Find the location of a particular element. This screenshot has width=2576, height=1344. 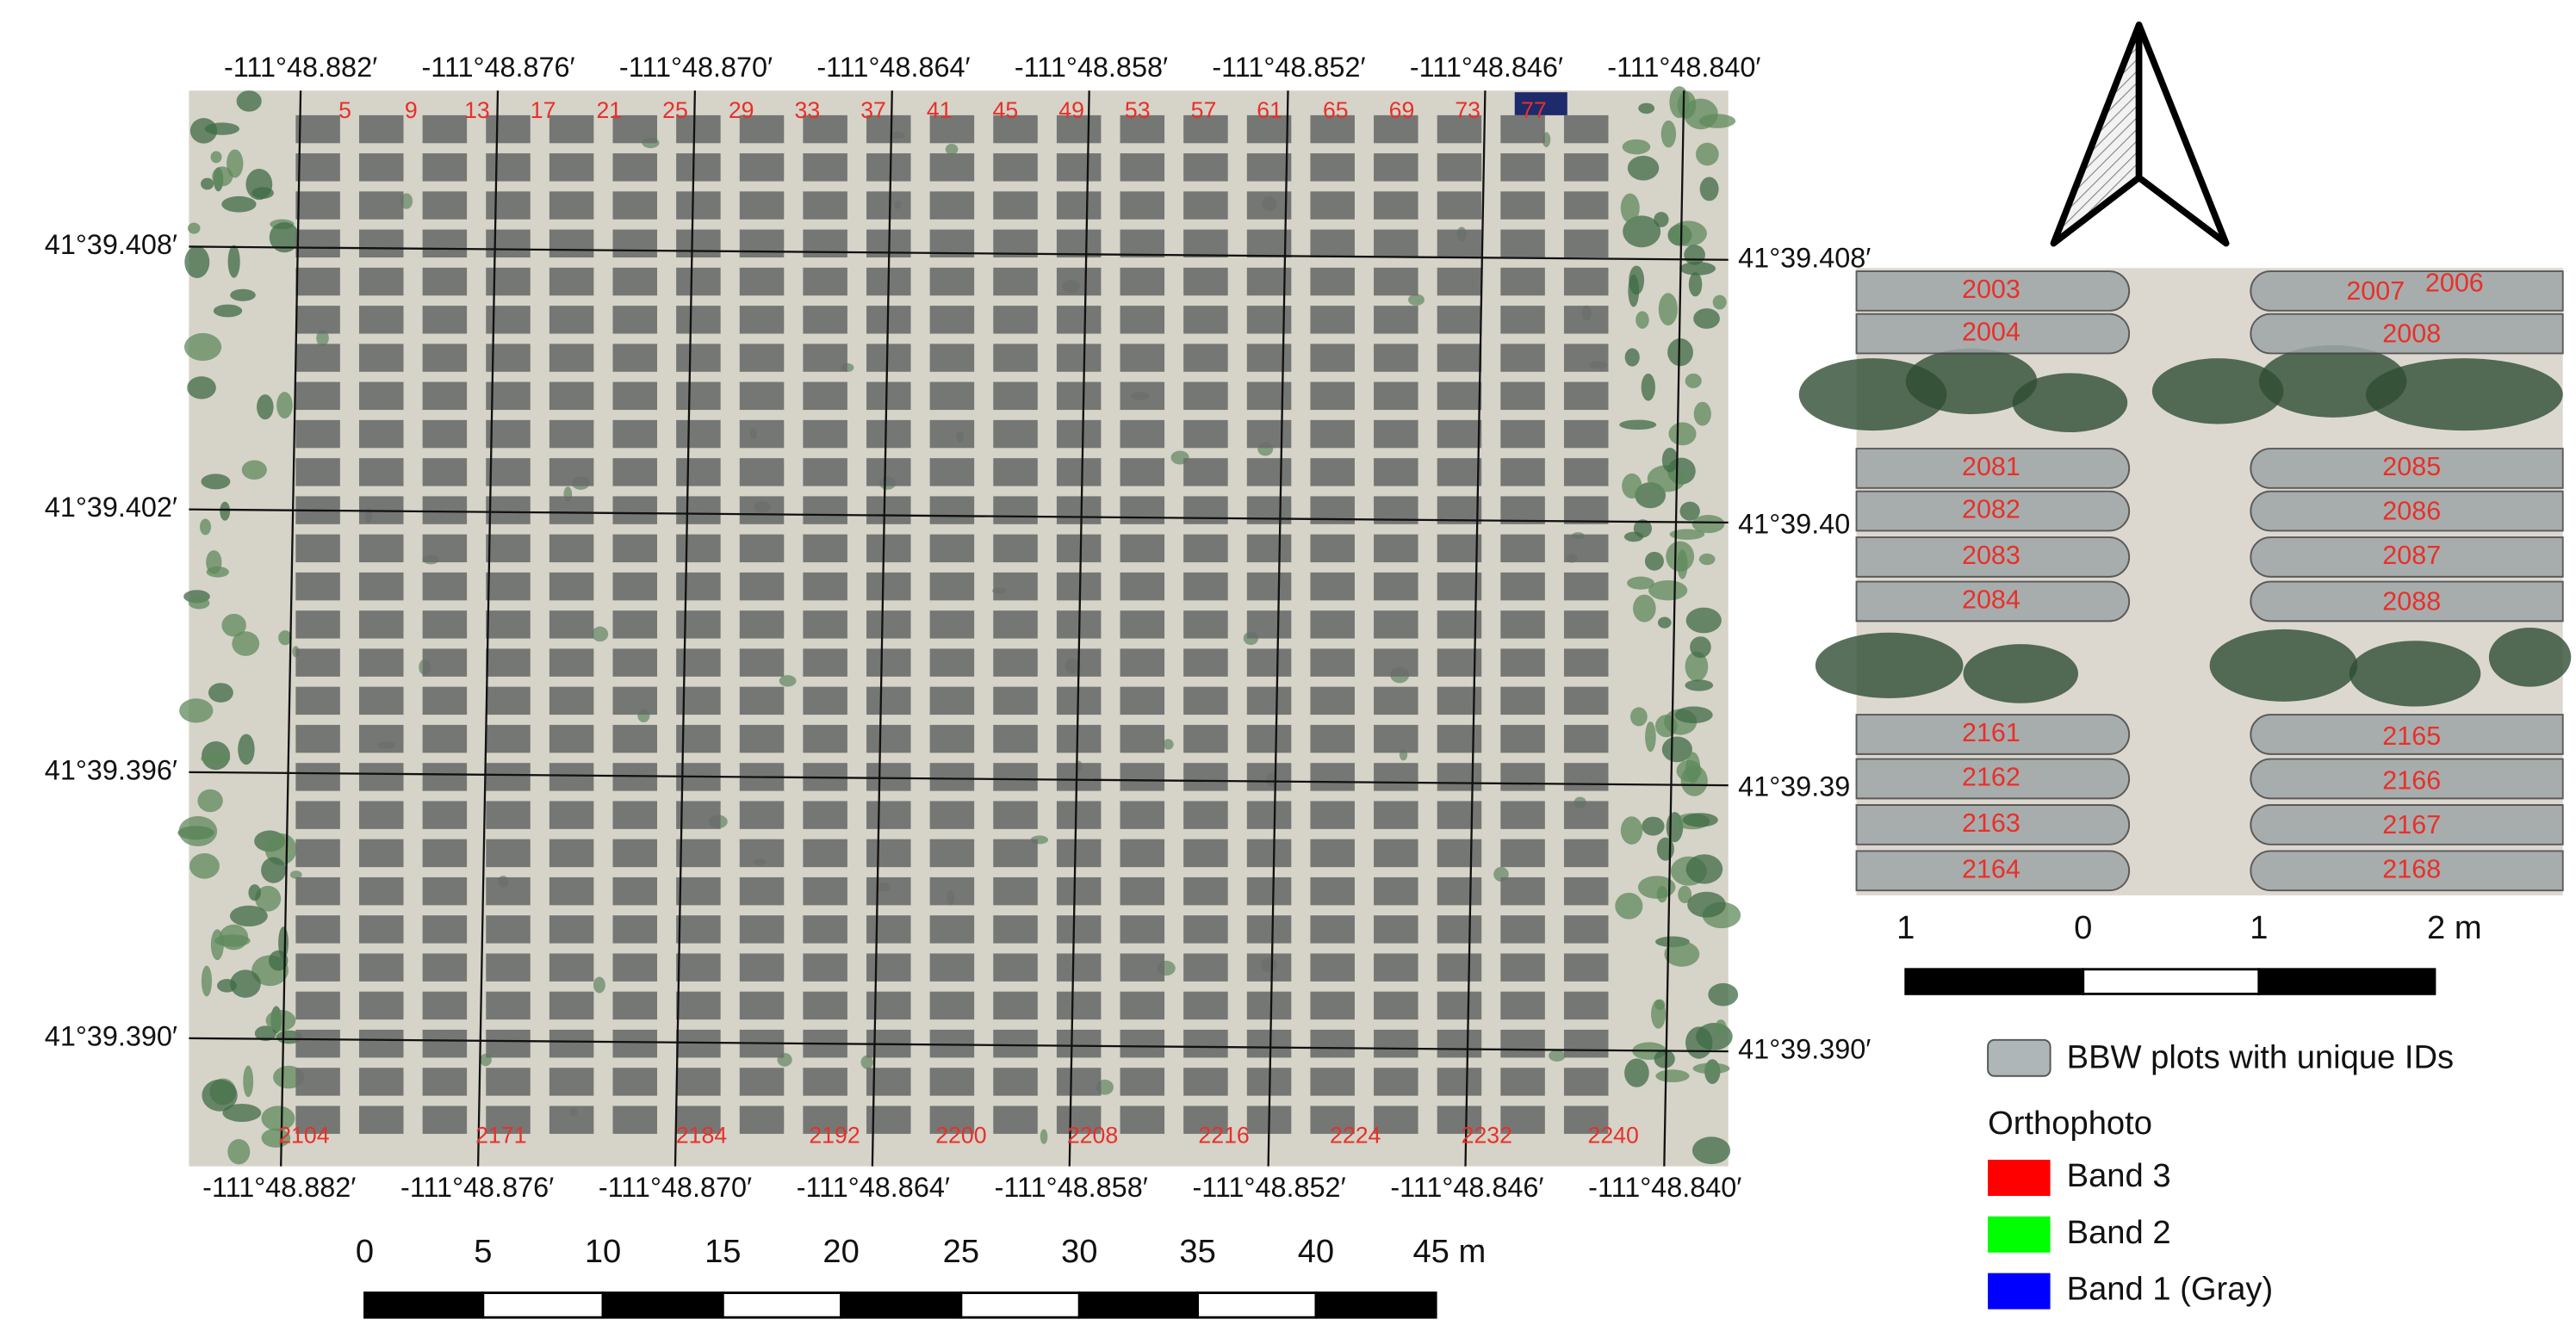

plot-id: 61 is located at coordinates (1269, 110).